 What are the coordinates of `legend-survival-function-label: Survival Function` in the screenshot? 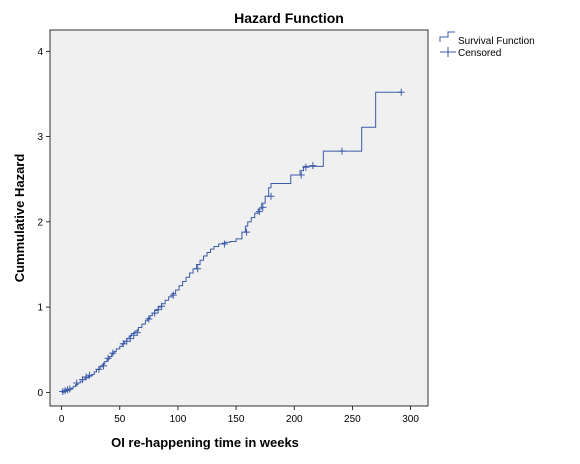 It's located at (496, 41).